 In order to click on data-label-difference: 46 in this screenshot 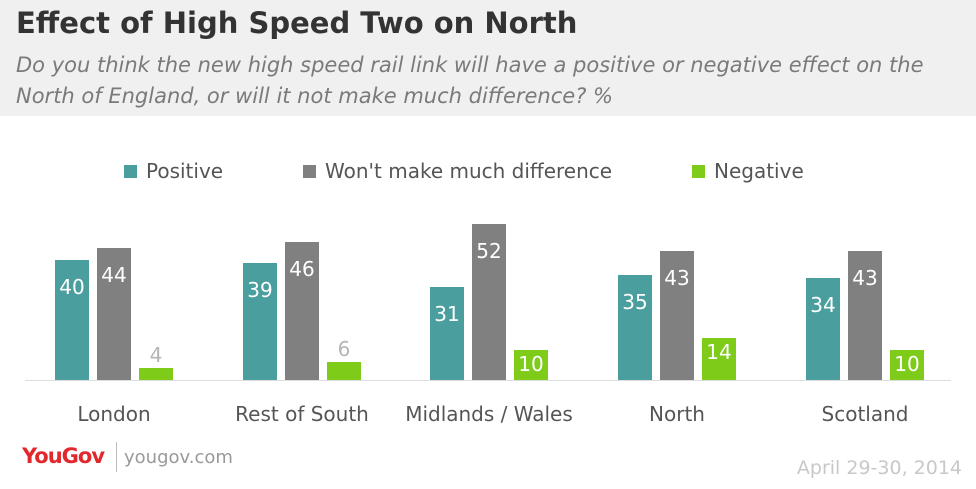, I will do `click(301, 269)`.